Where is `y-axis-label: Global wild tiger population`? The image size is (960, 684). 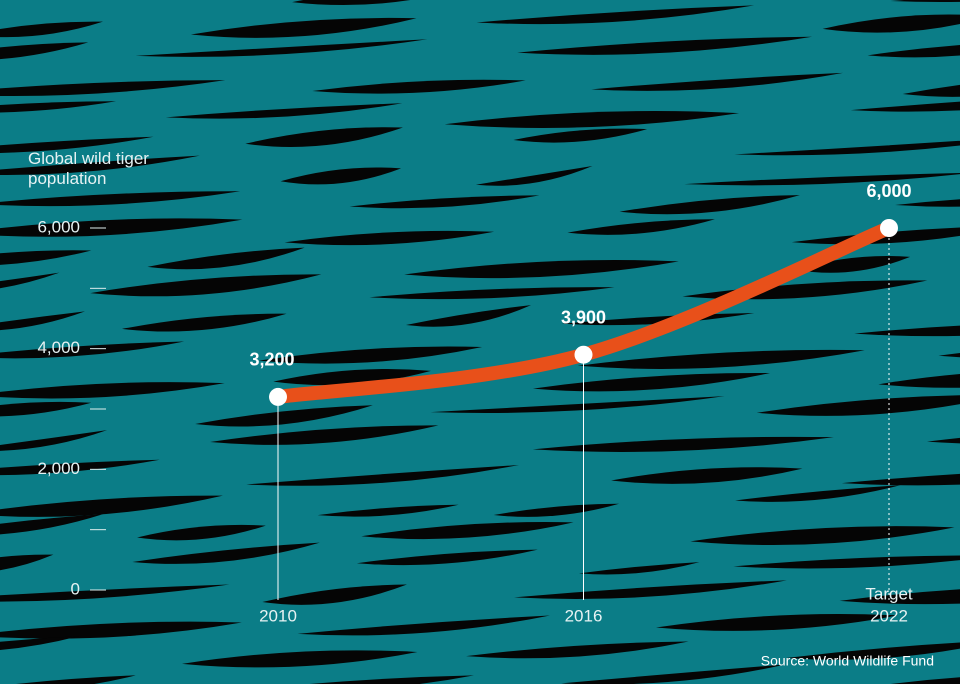 y-axis-label: Global wild tiger population is located at coordinates (88, 168).